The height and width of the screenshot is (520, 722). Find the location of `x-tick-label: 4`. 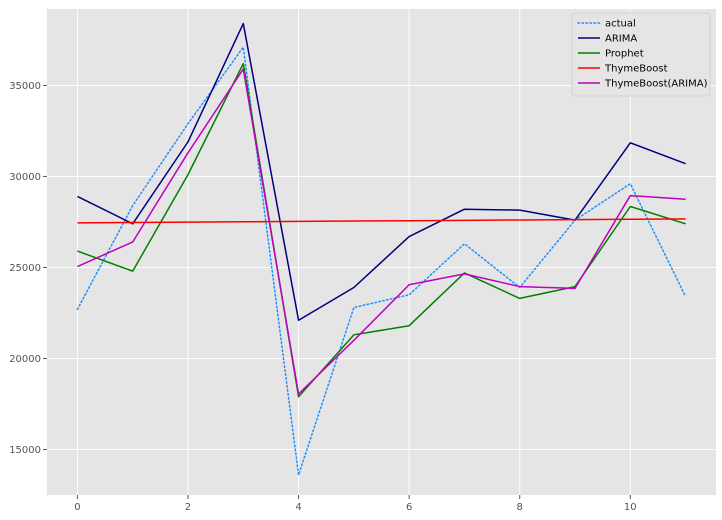

x-tick-label: 4 is located at coordinates (298, 507).